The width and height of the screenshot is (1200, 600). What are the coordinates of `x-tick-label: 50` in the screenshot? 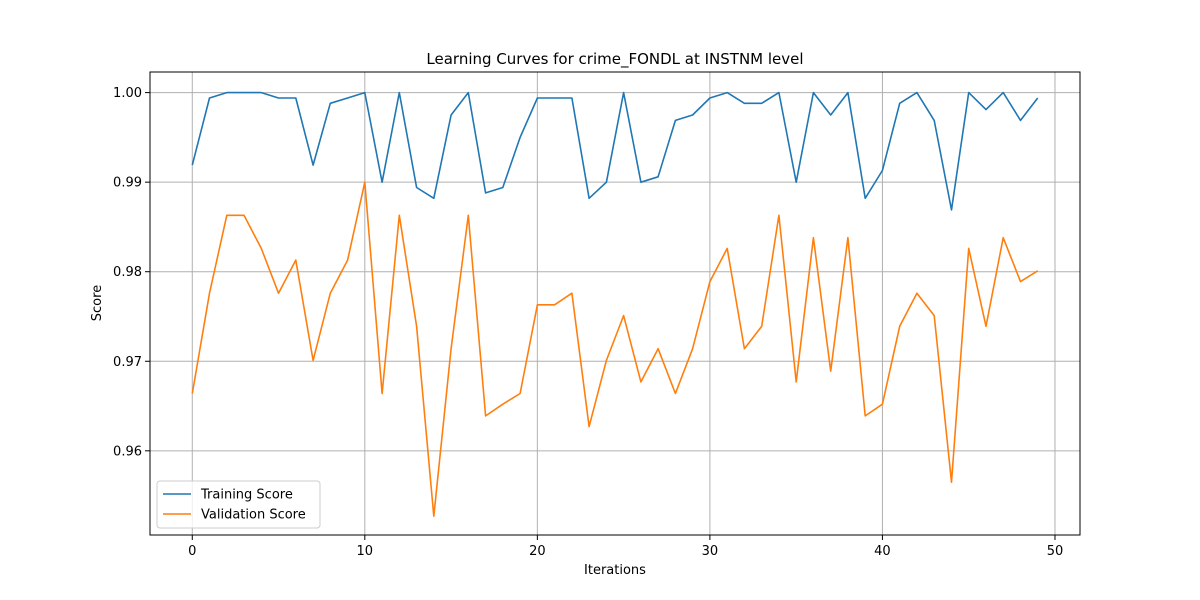 It's located at (1055, 551).